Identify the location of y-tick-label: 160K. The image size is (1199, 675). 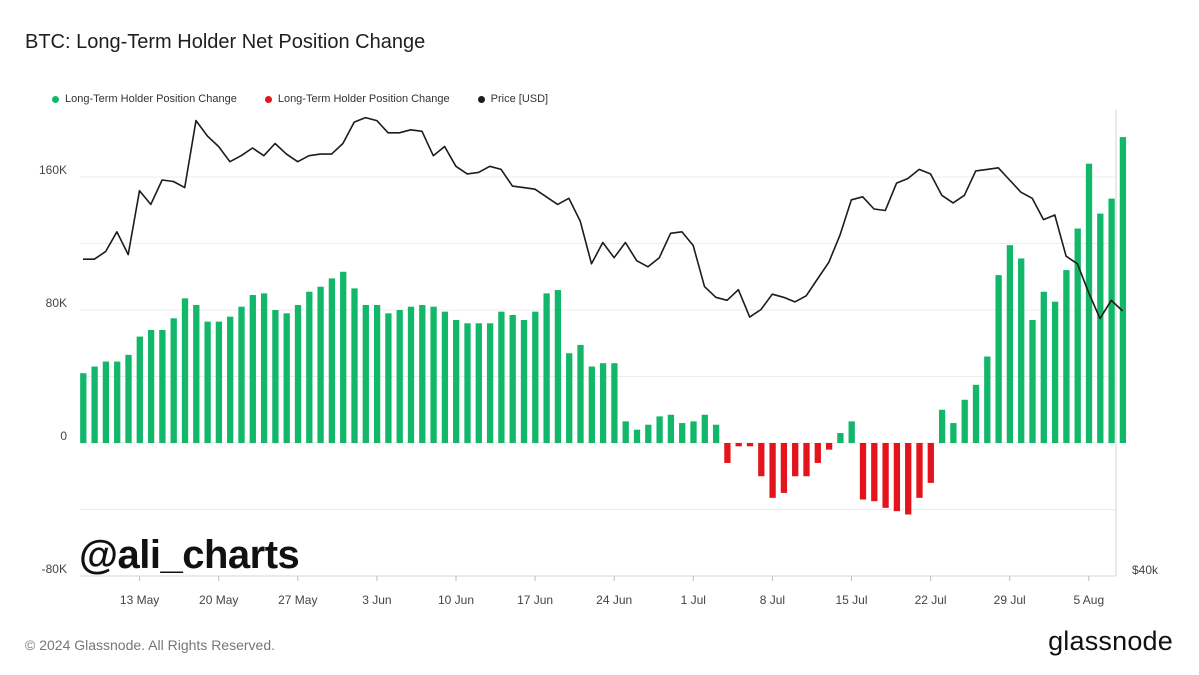
(53, 170).